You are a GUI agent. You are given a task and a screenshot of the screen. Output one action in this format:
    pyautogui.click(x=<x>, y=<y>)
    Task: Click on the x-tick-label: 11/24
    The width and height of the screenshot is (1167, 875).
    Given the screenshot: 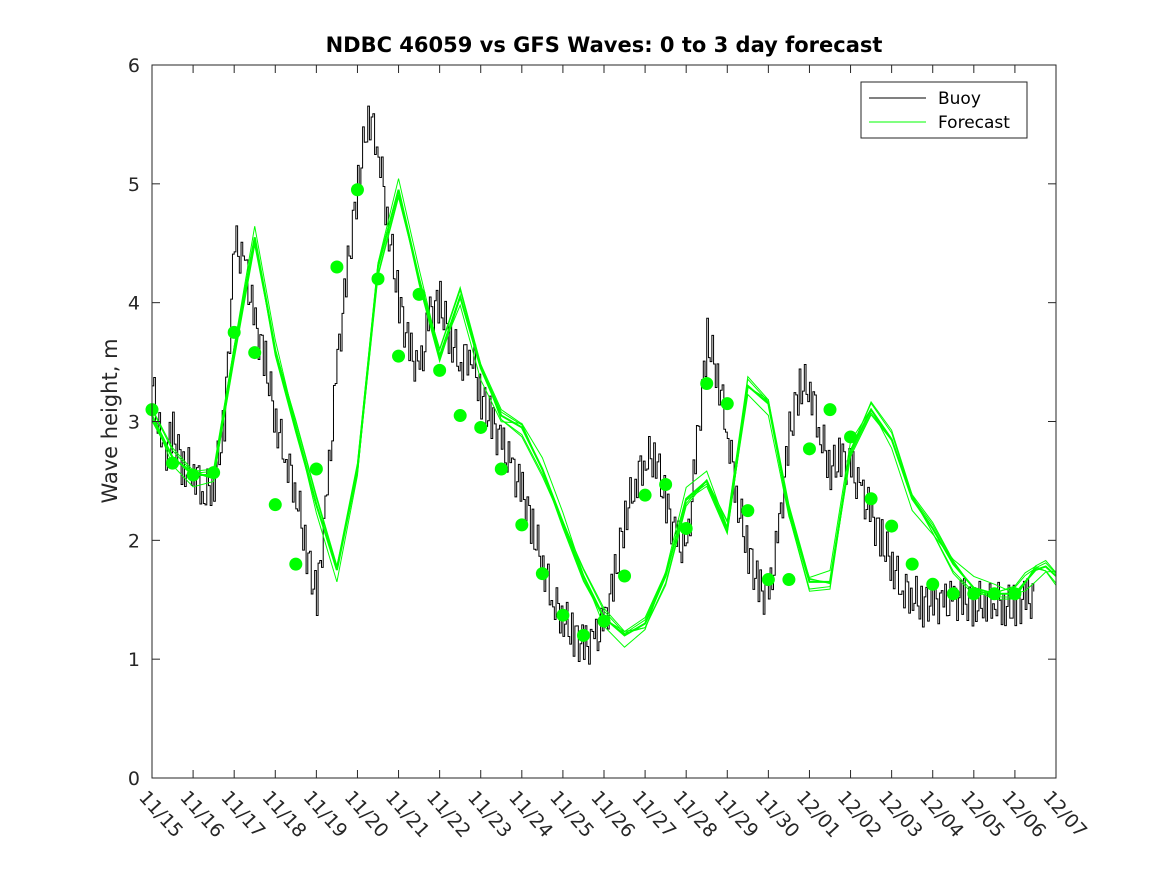 What is the action you would take?
    pyautogui.click(x=530, y=814)
    